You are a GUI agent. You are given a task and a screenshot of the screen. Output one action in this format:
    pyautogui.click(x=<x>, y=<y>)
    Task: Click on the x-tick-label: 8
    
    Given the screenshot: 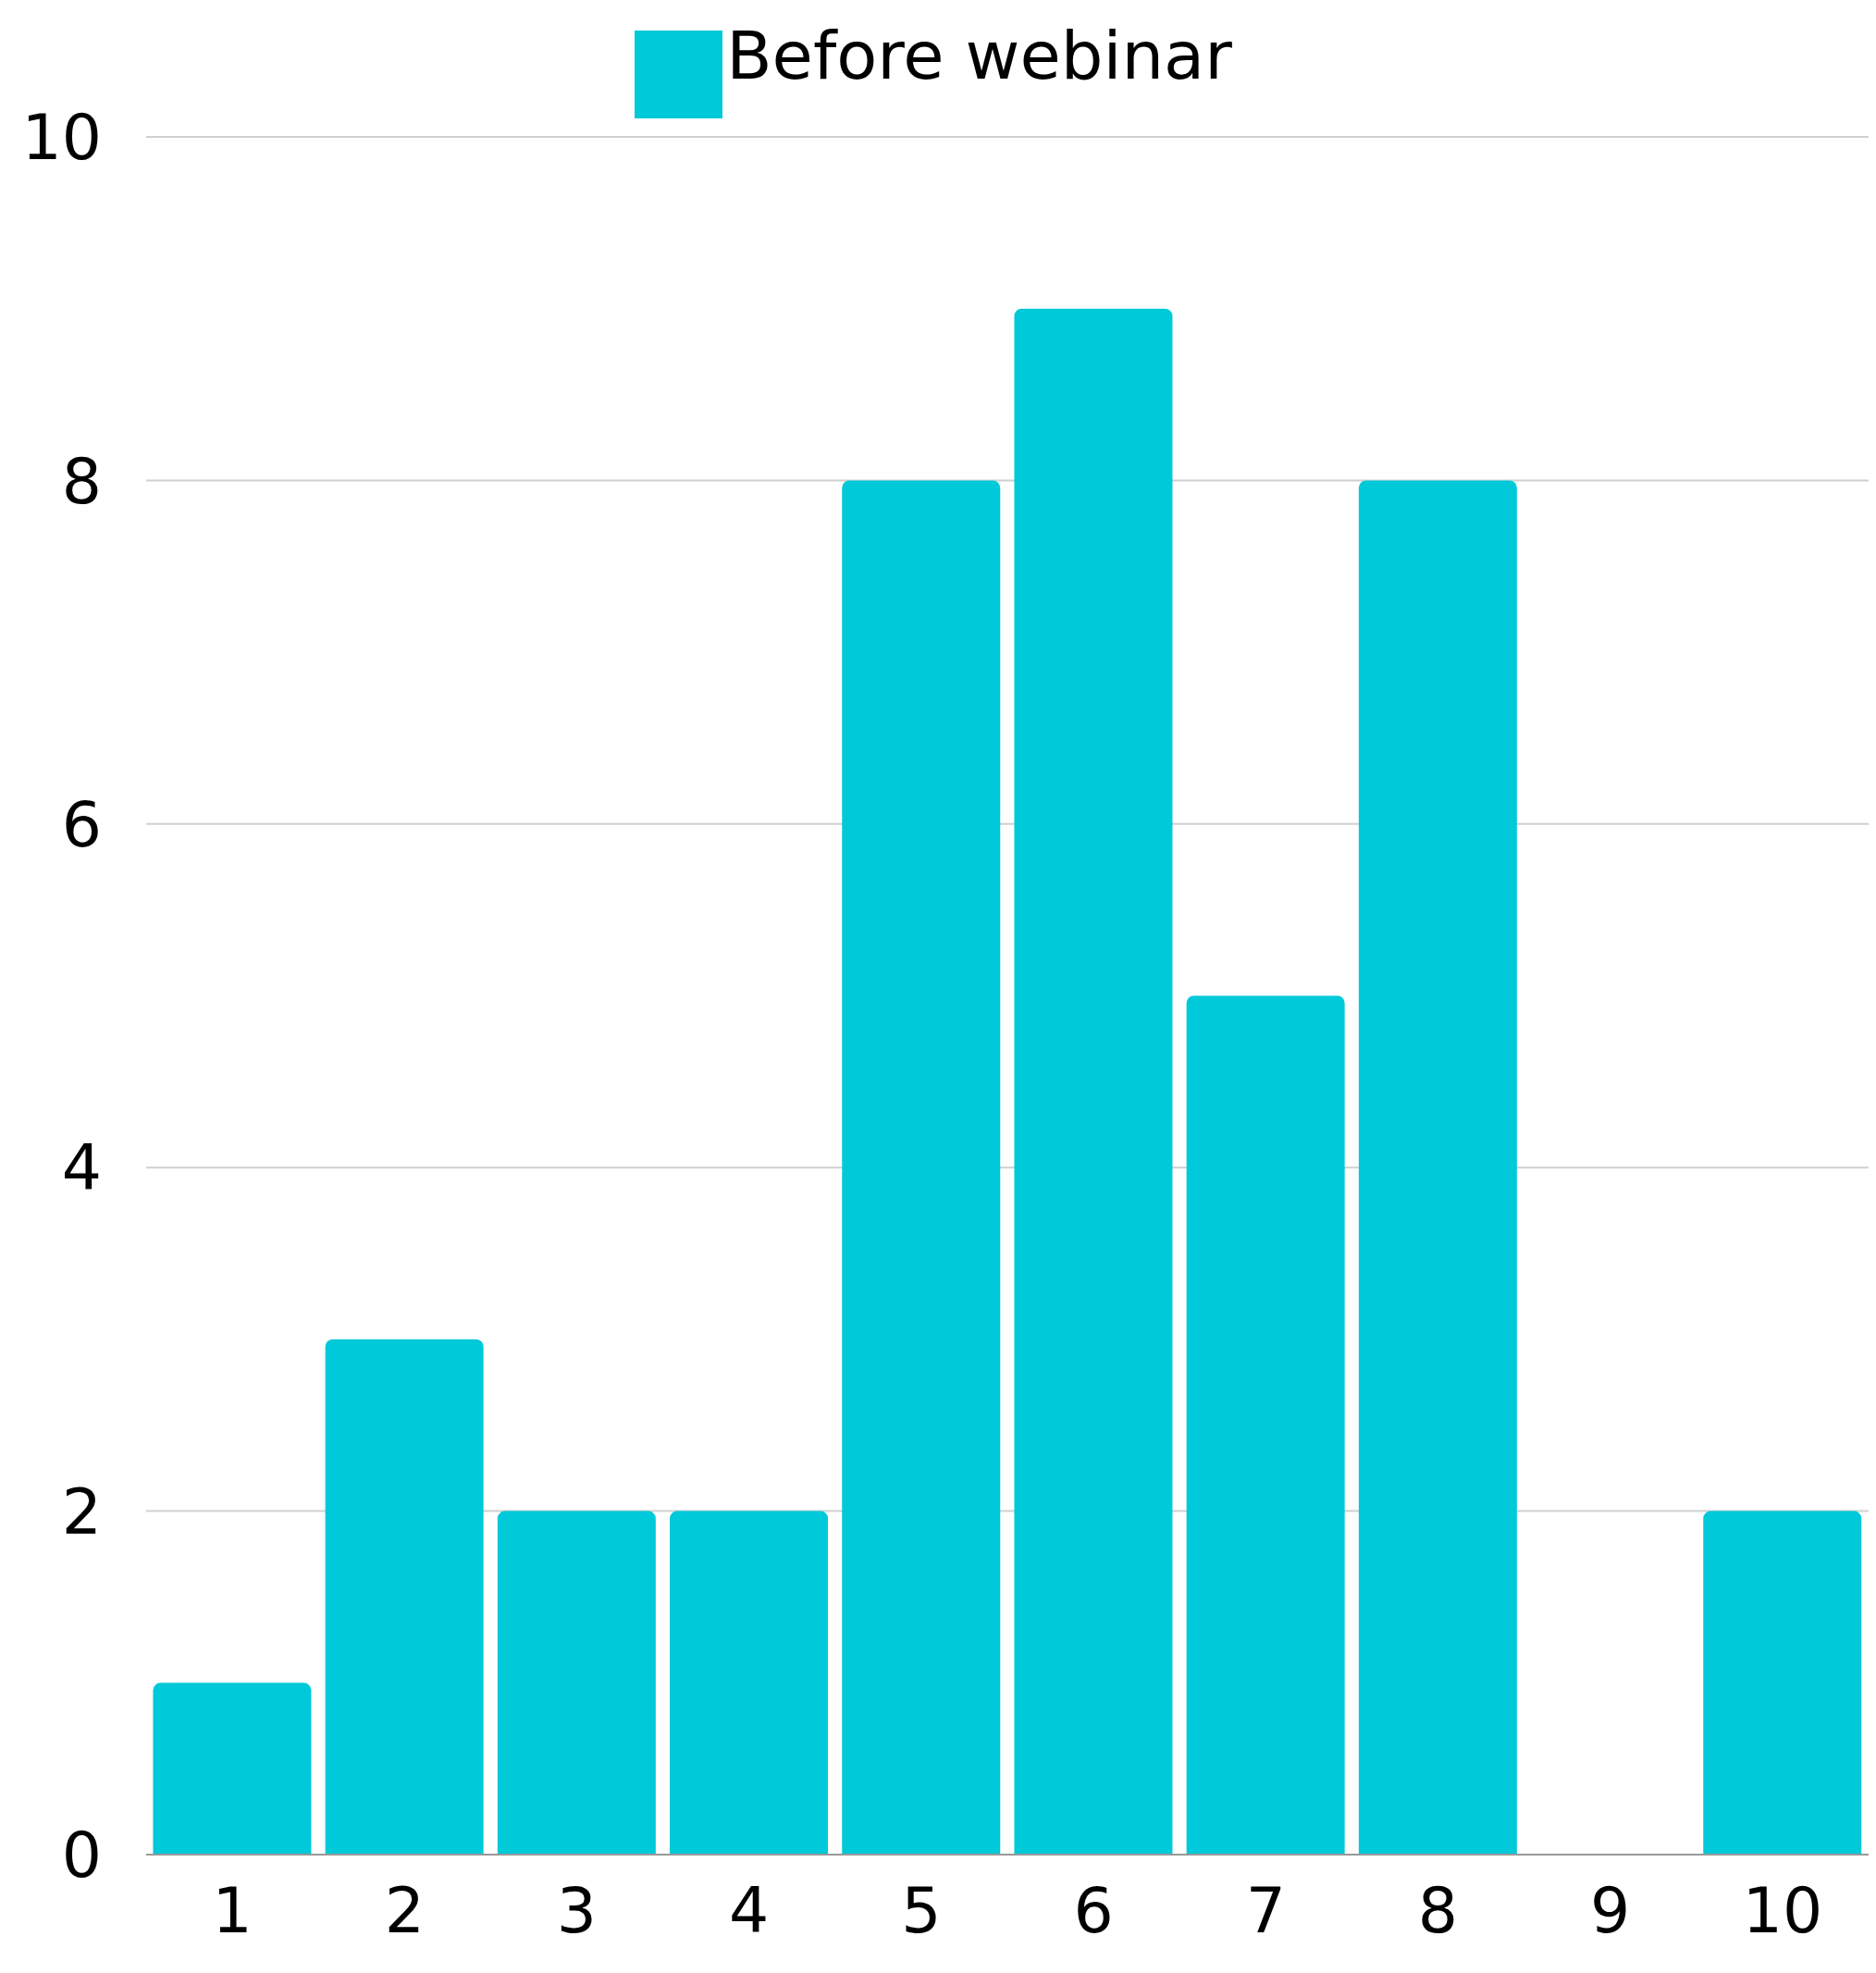 What is the action you would take?
    pyautogui.click(x=1438, y=1911)
    